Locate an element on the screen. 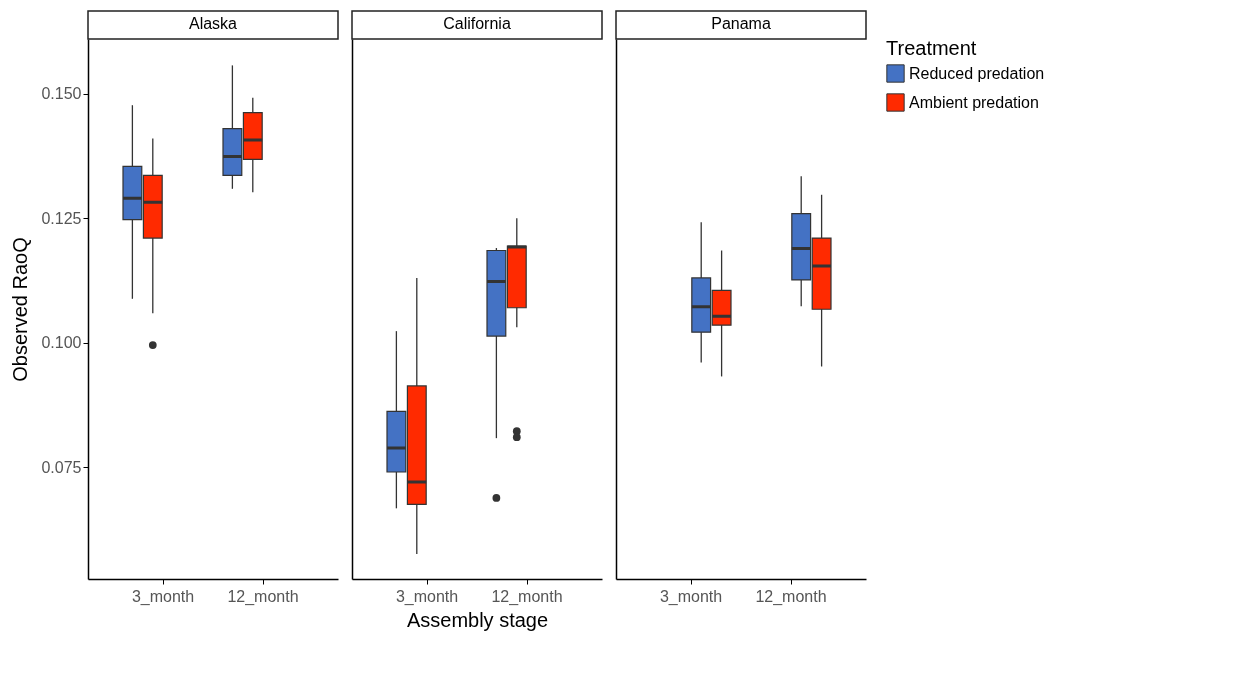 This screenshot has width=1246, height=688. x-axis-title: Assembly stage is located at coordinates (477, 619).